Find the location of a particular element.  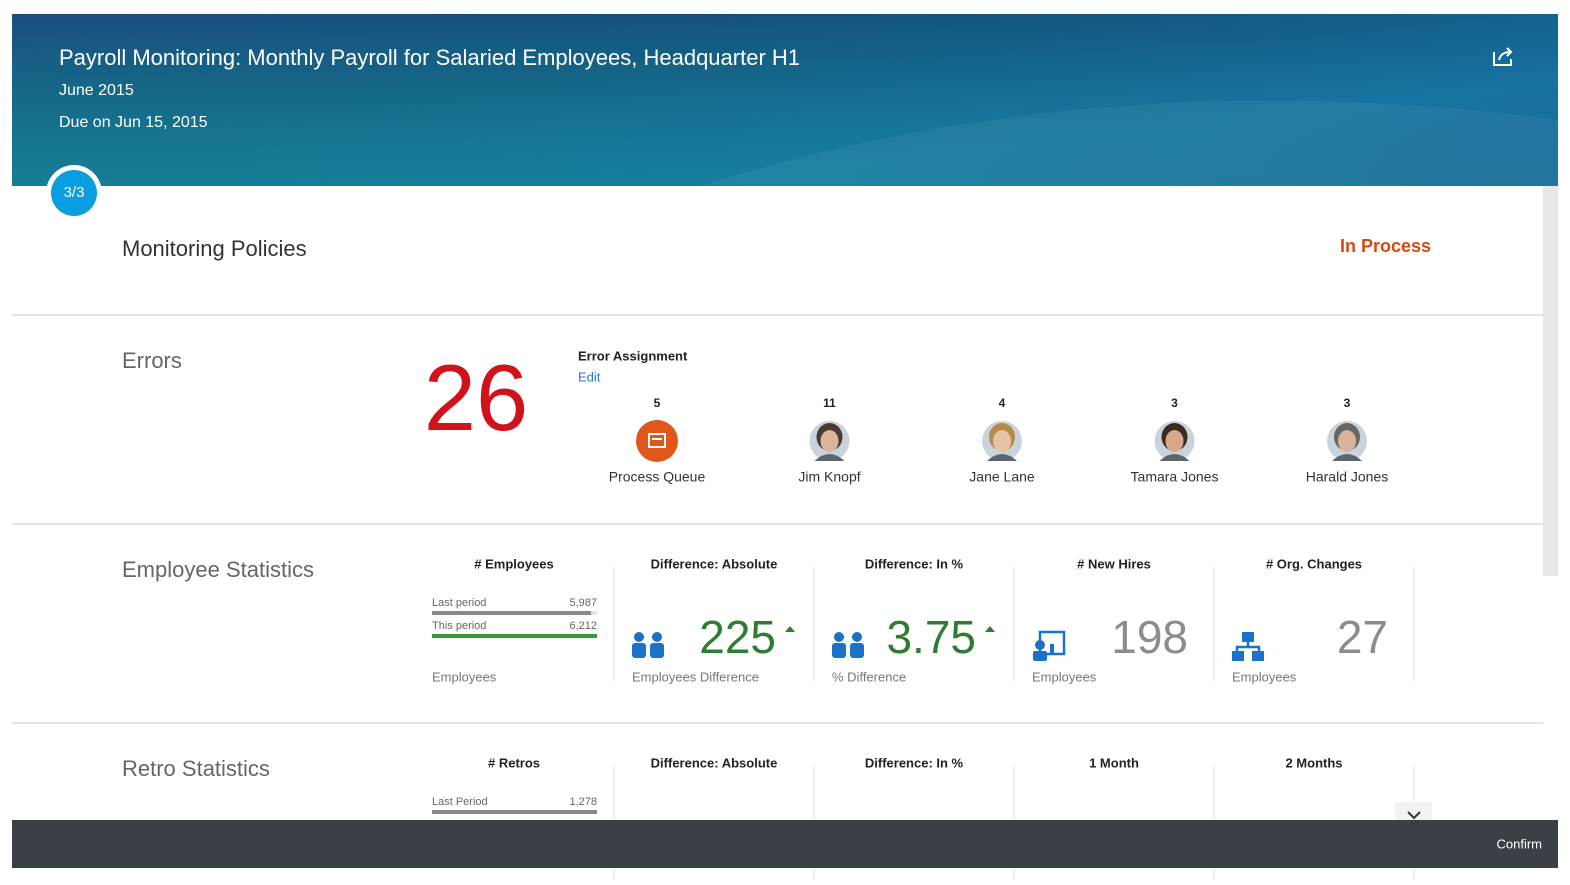

tile-title: # Retros is located at coordinates (514, 762).